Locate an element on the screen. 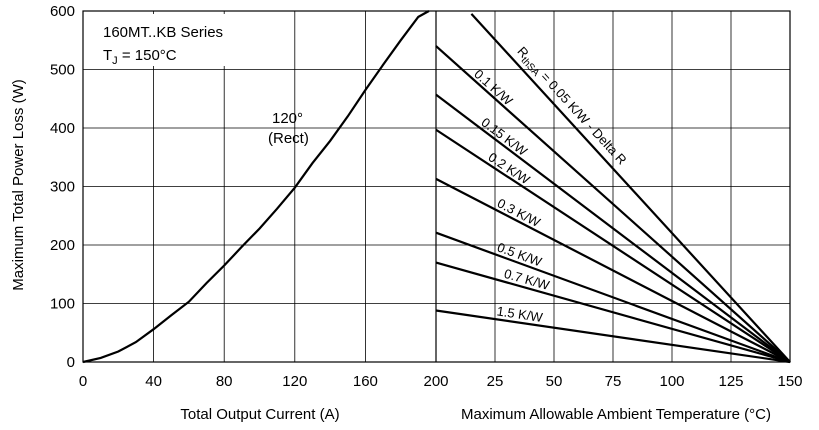 The height and width of the screenshot is (430, 819). series-label: 1.5 K/W is located at coordinates (520, 314).